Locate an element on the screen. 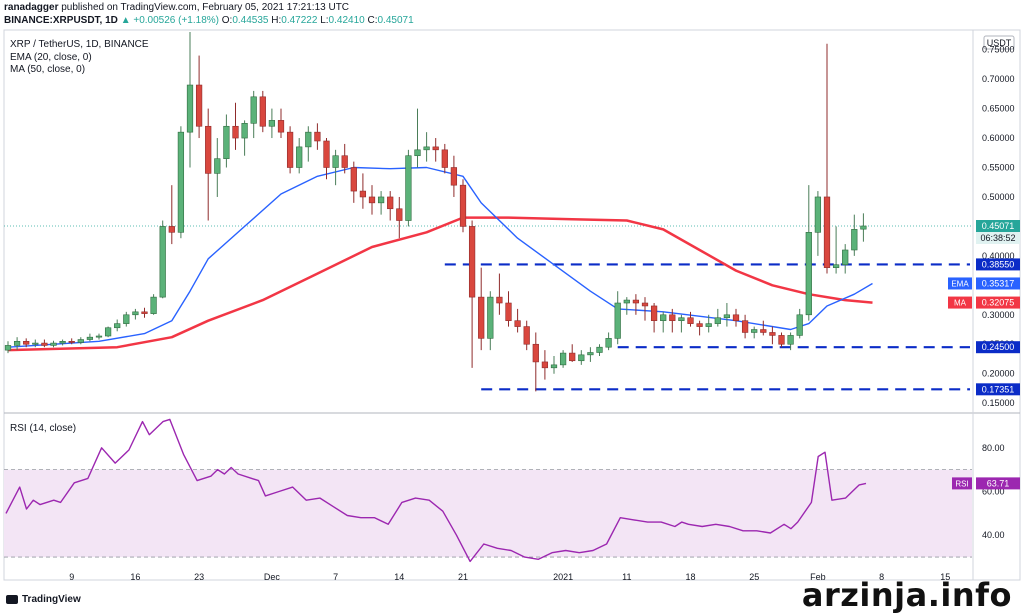 This screenshot has height=614, width=1024. rsi-tick-label: 40.00 is located at coordinates (993, 535).